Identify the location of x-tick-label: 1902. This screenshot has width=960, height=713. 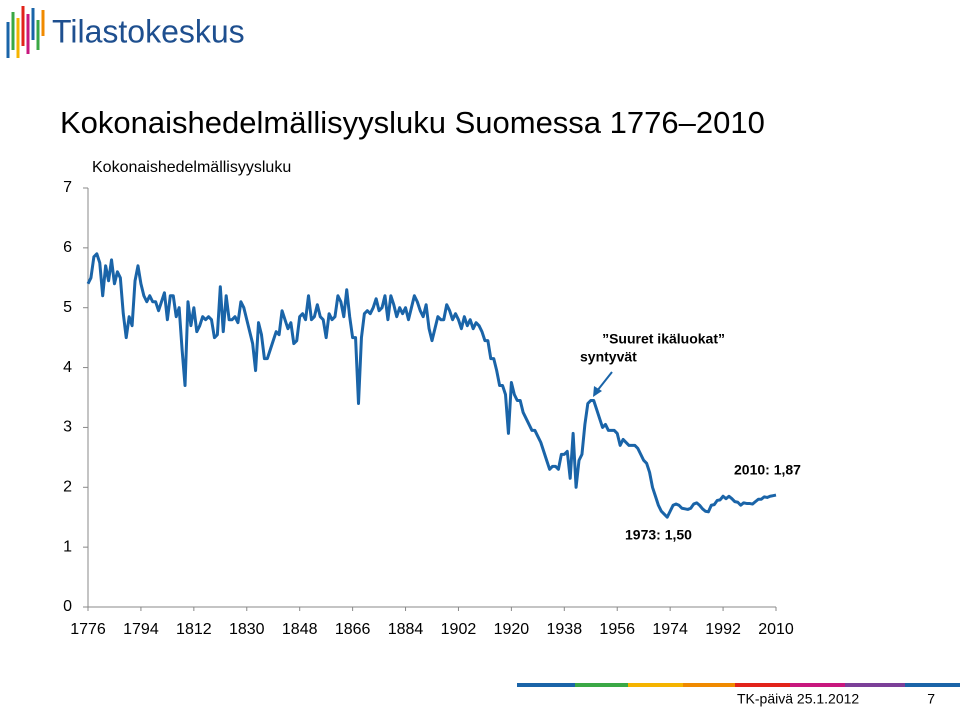
(459, 629).